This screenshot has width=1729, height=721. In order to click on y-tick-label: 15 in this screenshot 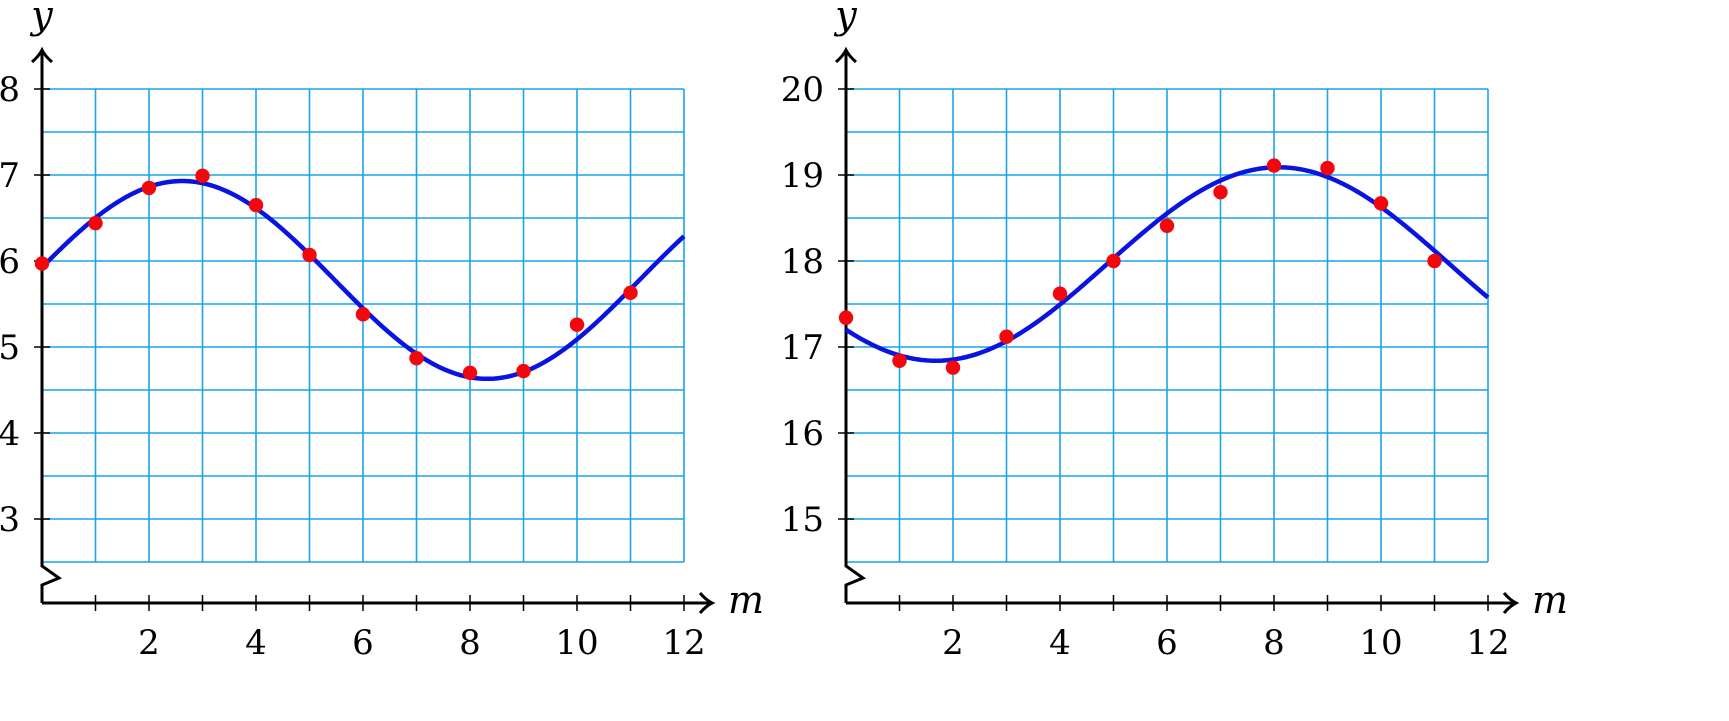, I will do `click(802, 520)`.